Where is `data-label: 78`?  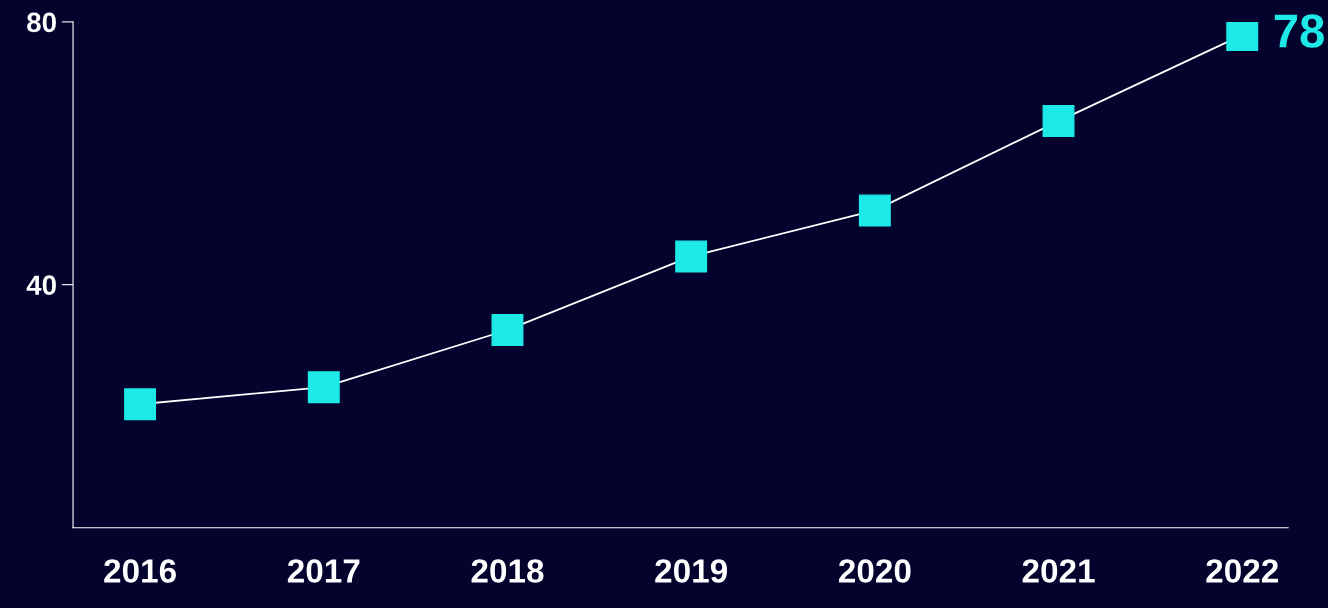
data-label: 78 is located at coordinates (1299, 31).